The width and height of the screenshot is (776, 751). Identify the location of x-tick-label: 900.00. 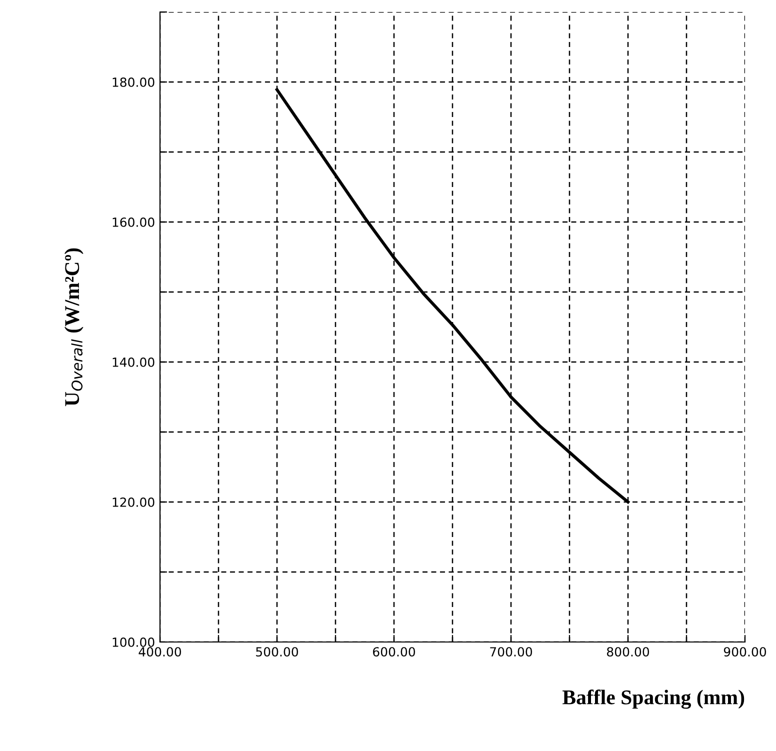
(745, 652).